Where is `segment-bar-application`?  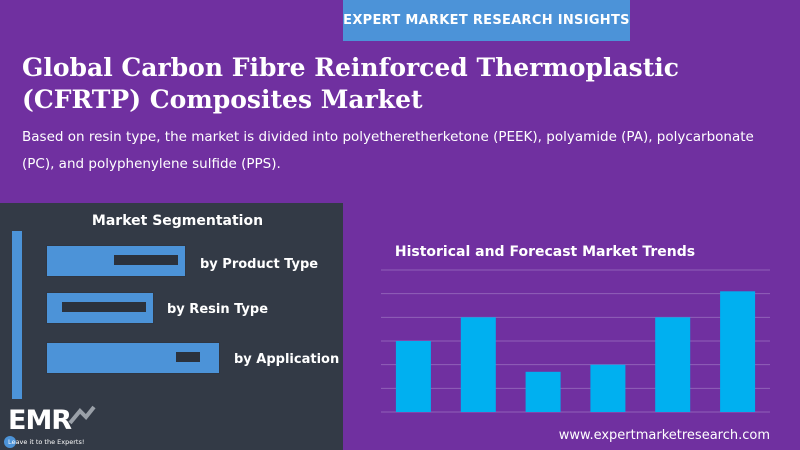 segment-bar-application is located at coordinates (133, 358).